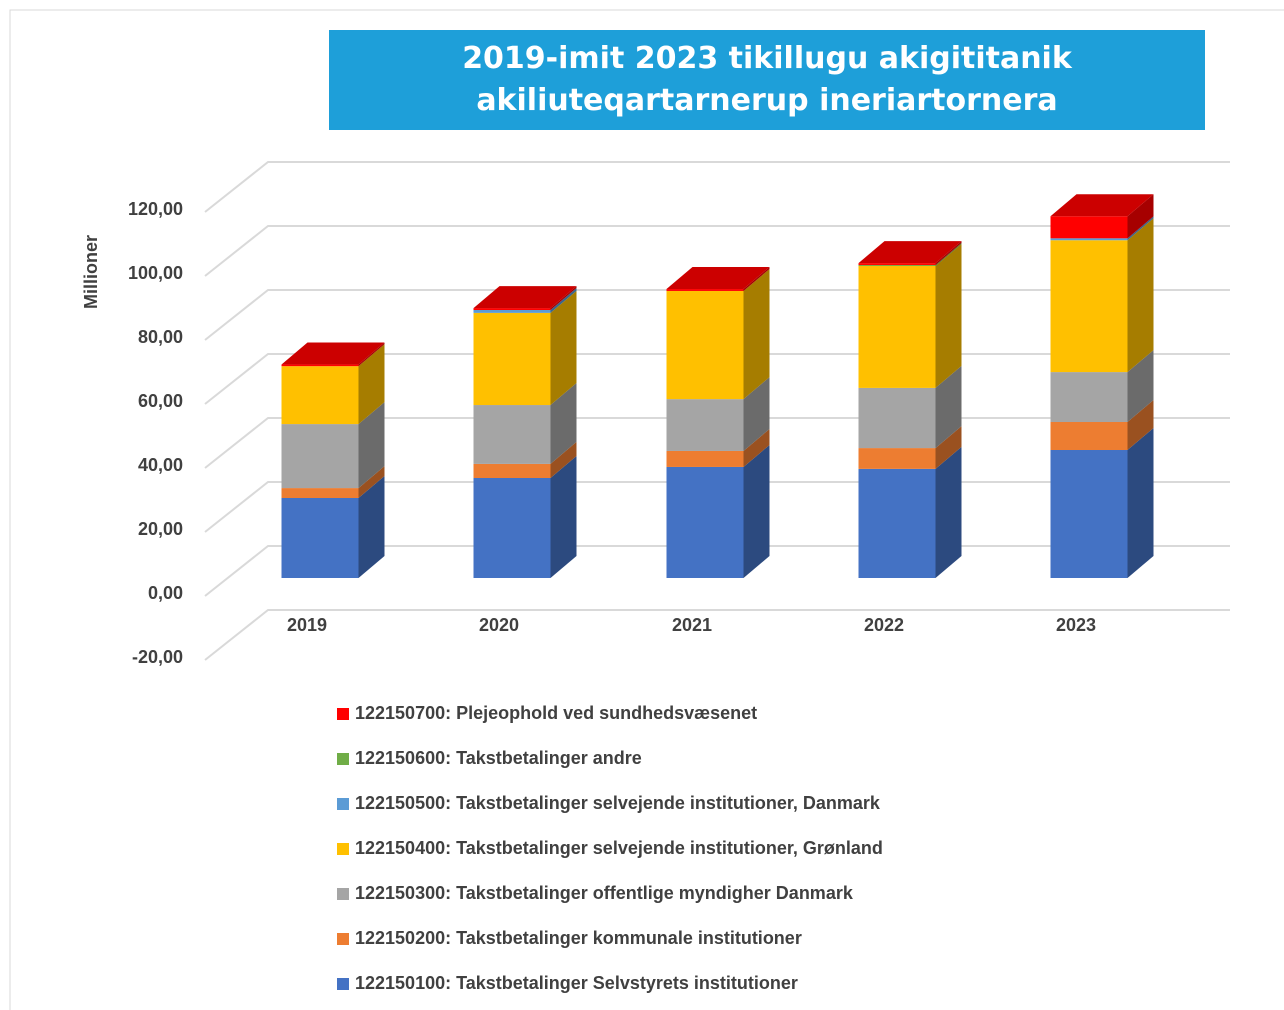 This screenshot has width=1284, height=1010. Describe the element at coordinates (499, 625) in the screenshot. I see `x-tick-label: 2020` at that location.